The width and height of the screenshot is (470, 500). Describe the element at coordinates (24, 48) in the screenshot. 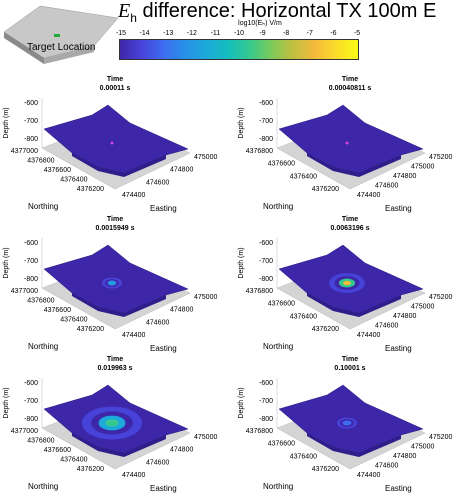

I see `inset-terrain-side` at that location.